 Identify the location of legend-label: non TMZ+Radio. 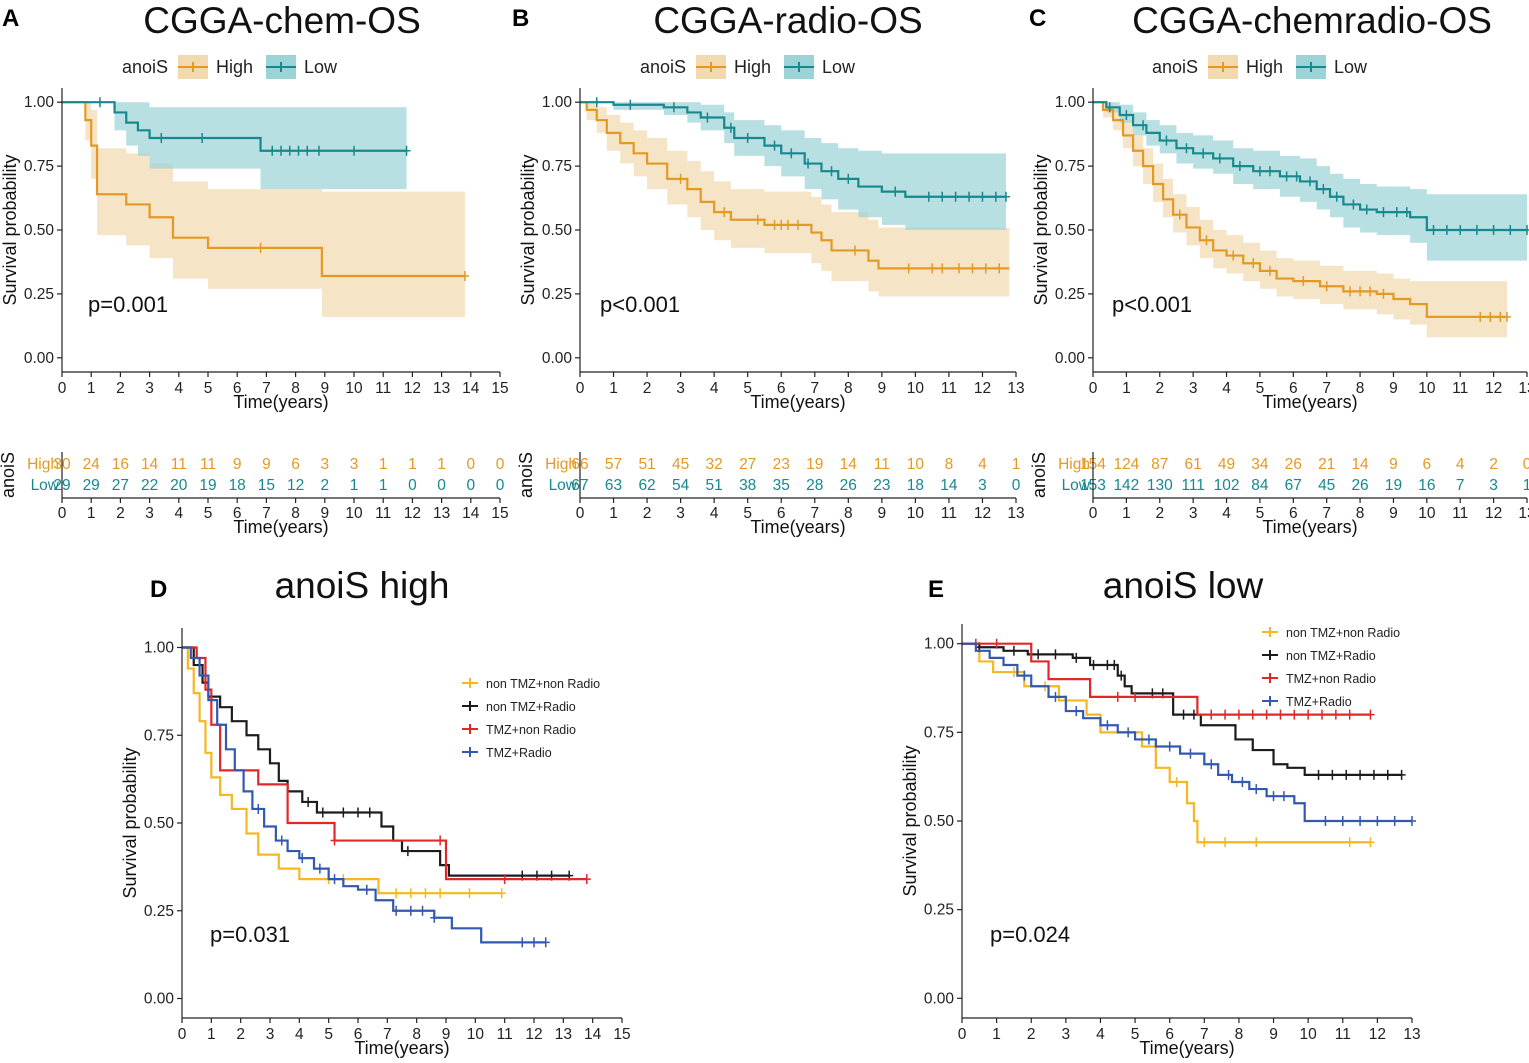
(1331, 656).